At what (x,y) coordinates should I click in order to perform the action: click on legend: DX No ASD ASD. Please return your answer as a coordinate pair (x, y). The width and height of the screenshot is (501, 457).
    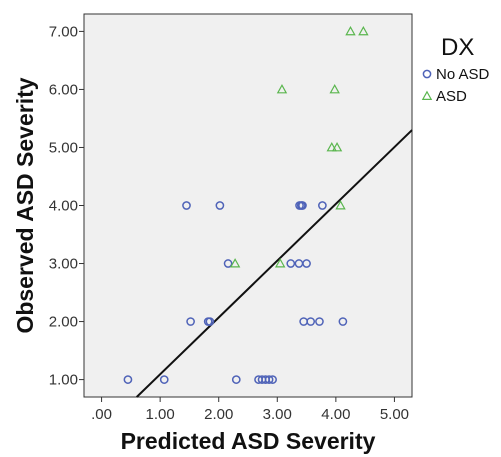
    Looking at the image, I should click on (456, 69).